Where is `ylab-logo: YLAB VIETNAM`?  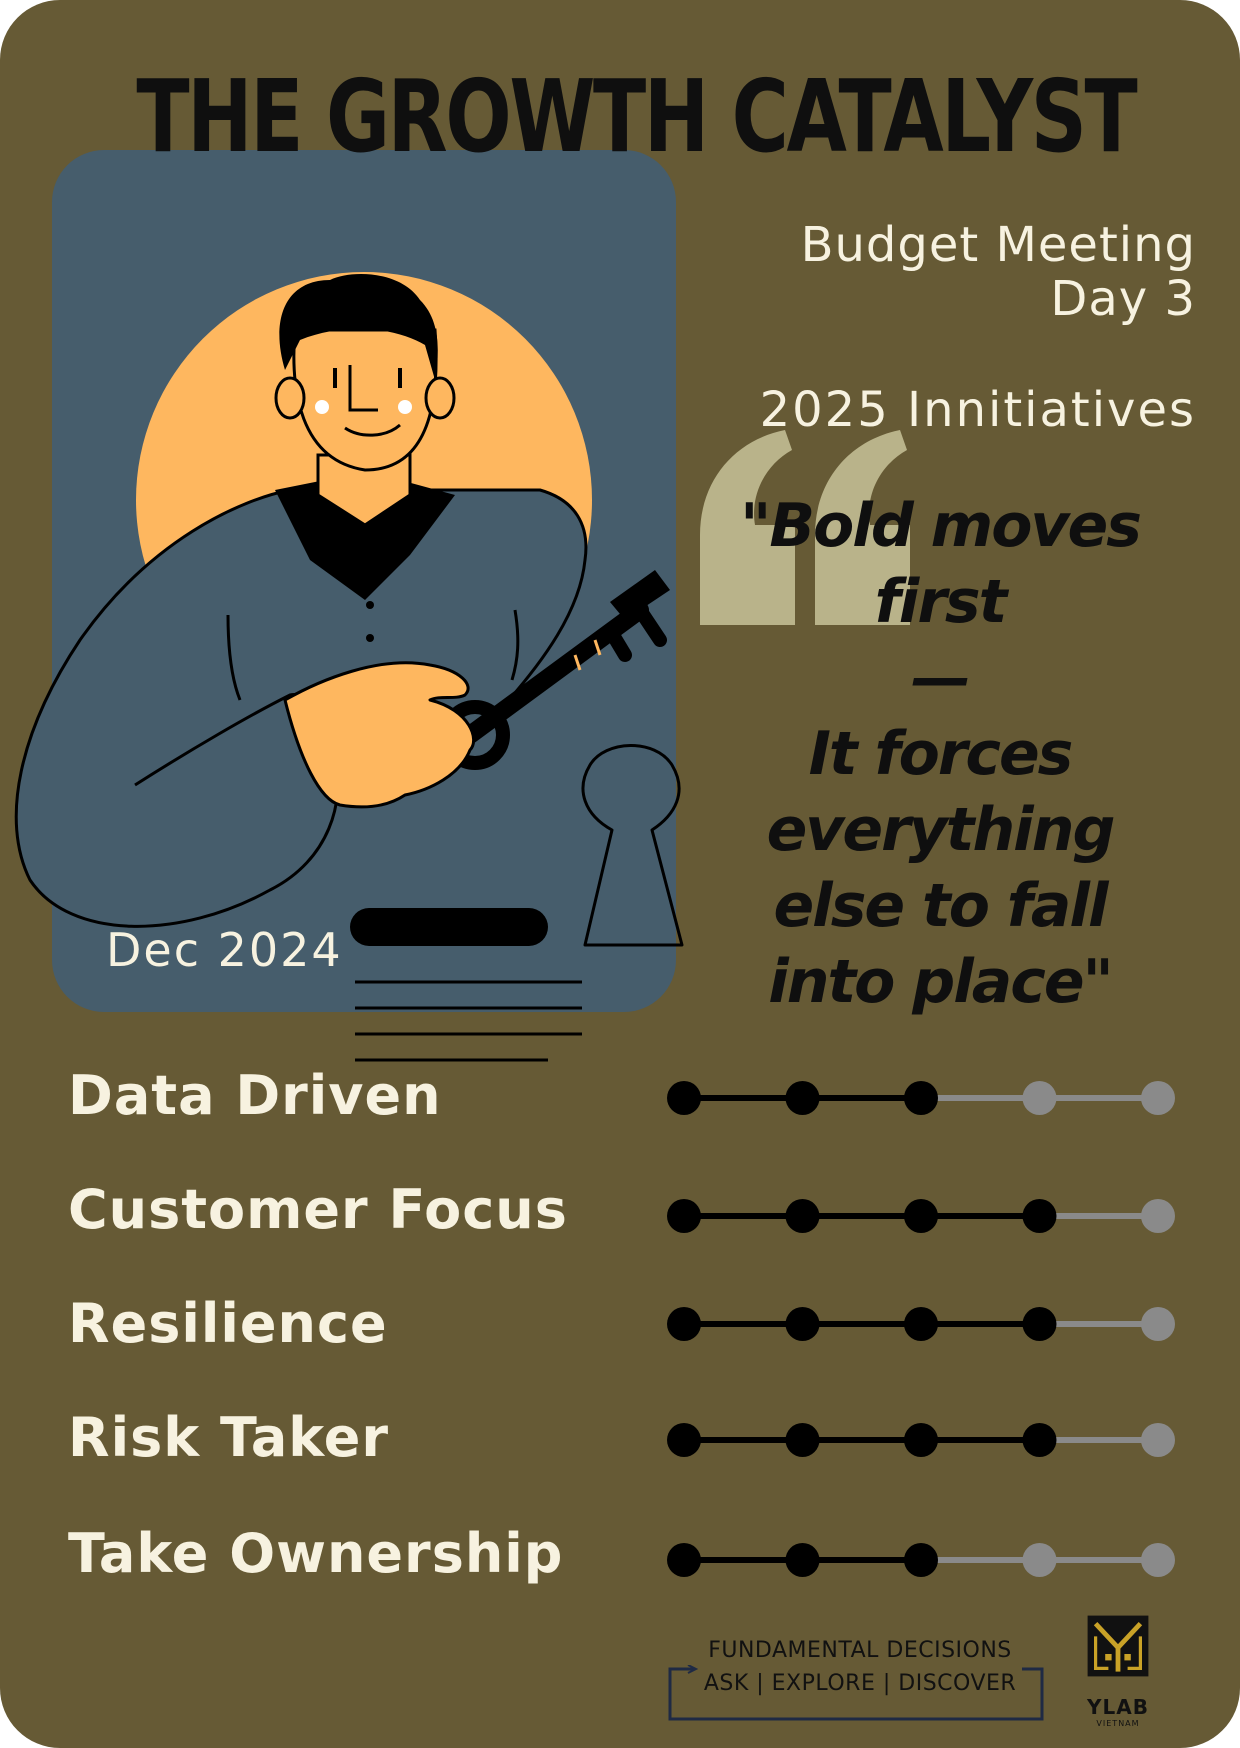
ylab-logo: YLAB VIETNAM is located at coordinates (1118, 1679).